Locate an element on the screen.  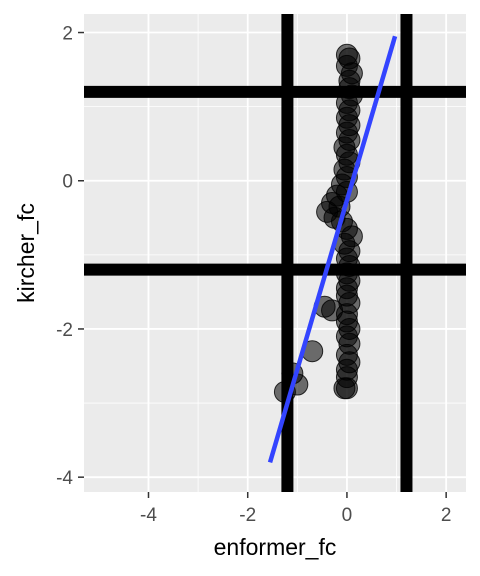
y-tick-label: -4 is located at coordinates (64, 478).